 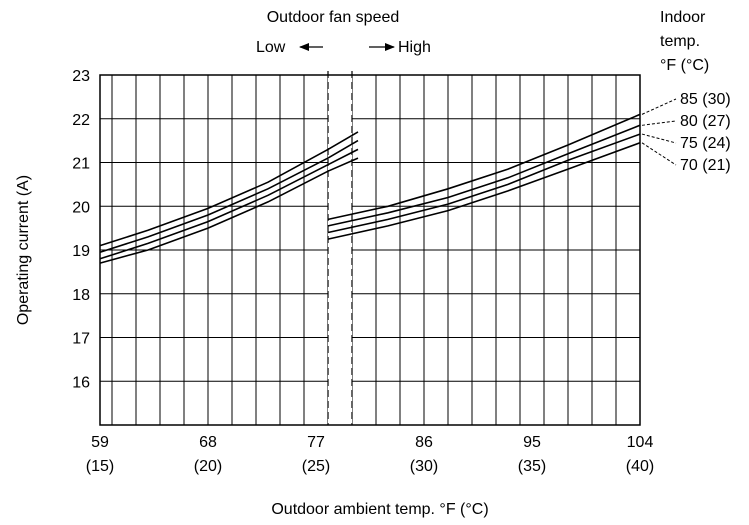 What do you see at coordinates (680, 41) in the screenshot?
I see `indoor-temp-title-line2: temp.` at bounding box center [680, 41].